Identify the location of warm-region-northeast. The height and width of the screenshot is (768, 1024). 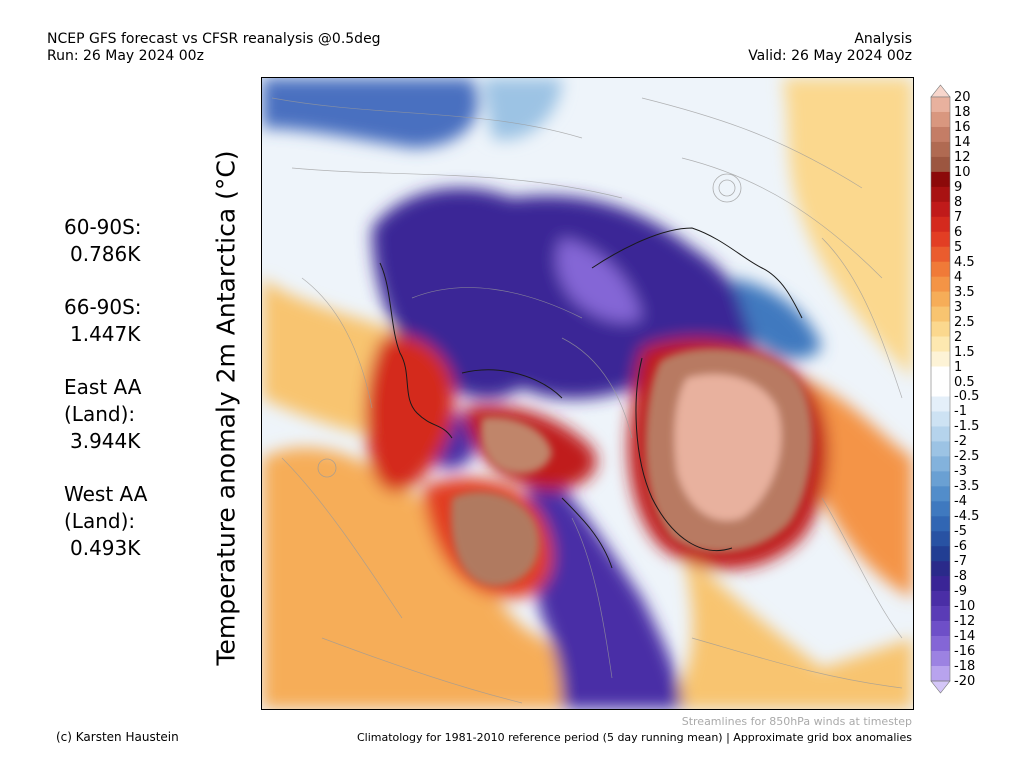
(847, 228).